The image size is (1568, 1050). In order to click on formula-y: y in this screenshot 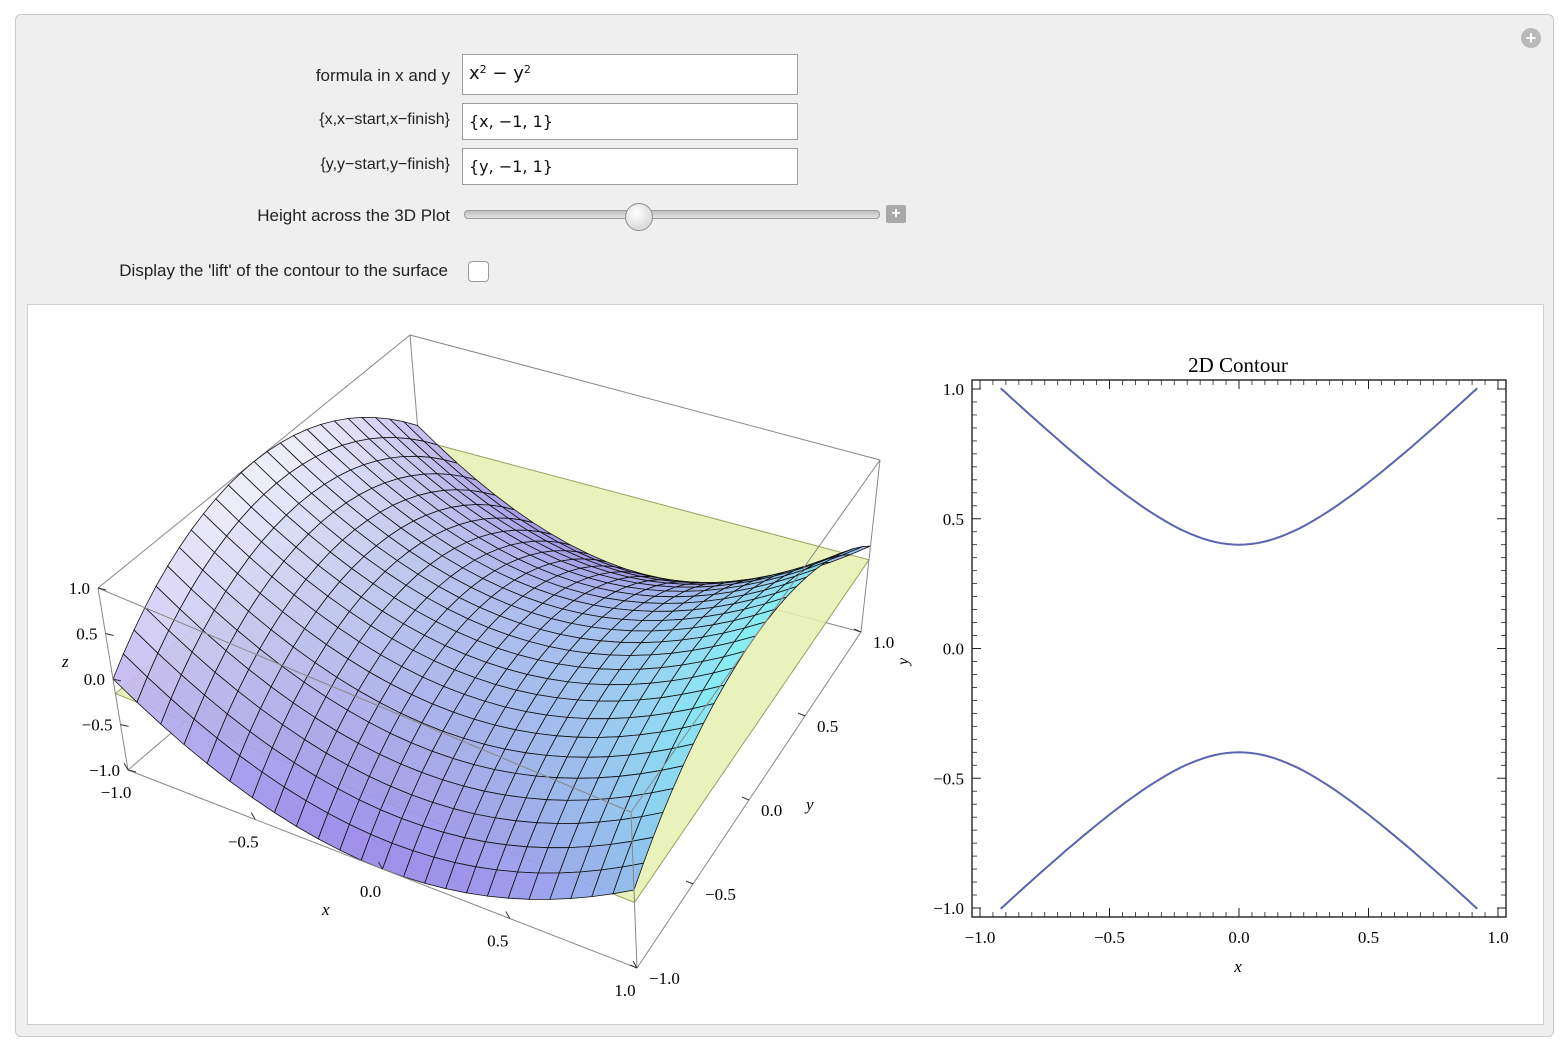, I will do `click(518, 73)`.